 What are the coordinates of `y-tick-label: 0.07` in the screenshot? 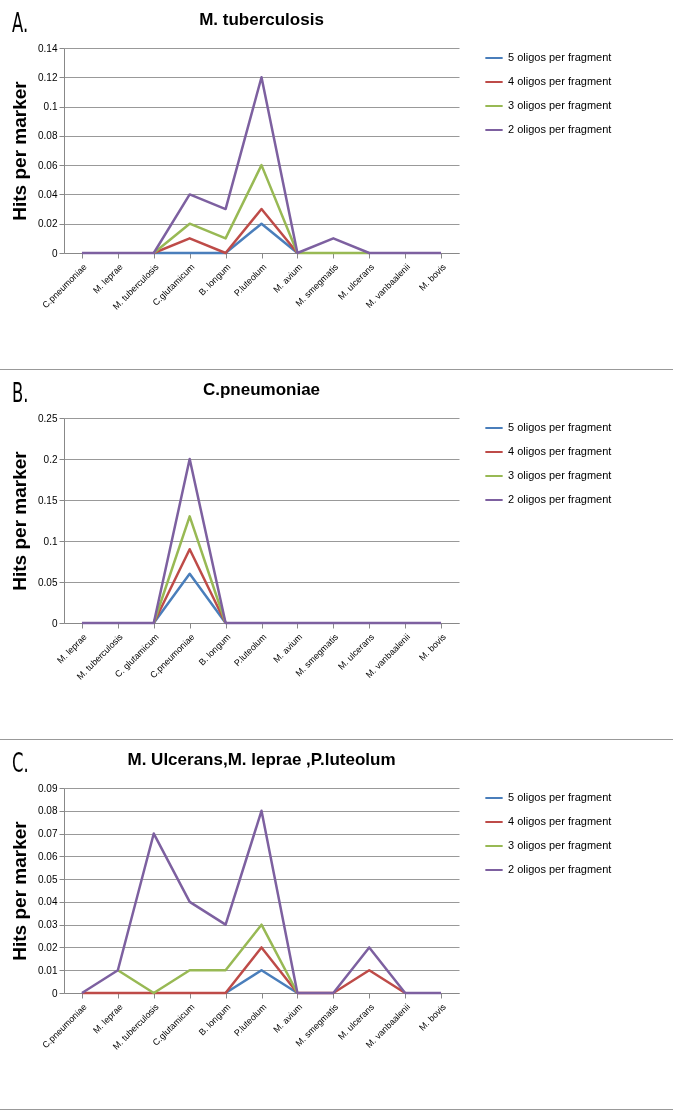 It's located at (48, 834).